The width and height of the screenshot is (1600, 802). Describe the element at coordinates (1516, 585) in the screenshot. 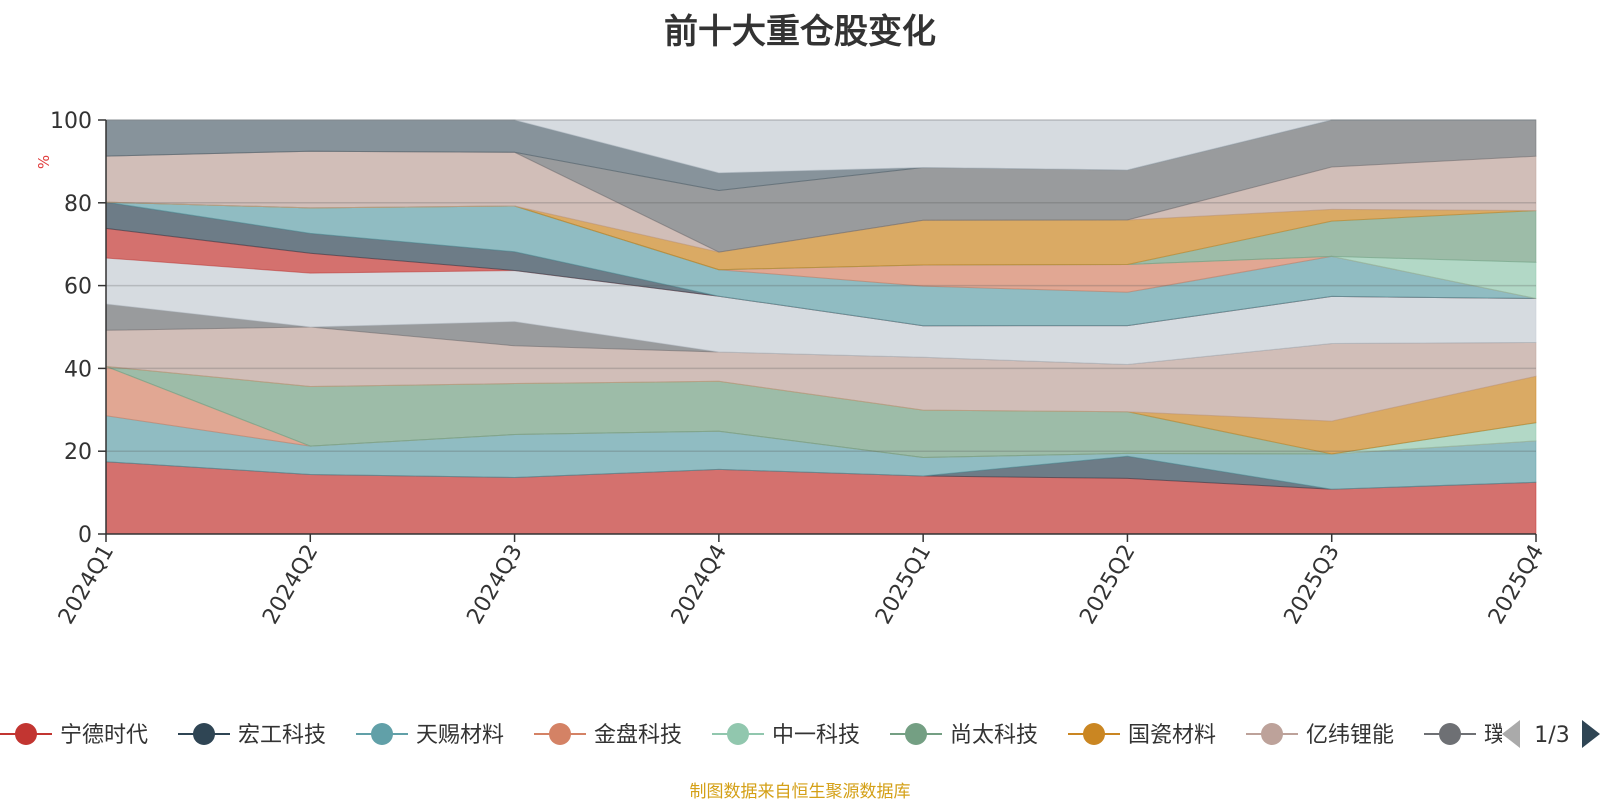

I see `x-tick-label: 2025Q4` at that location.